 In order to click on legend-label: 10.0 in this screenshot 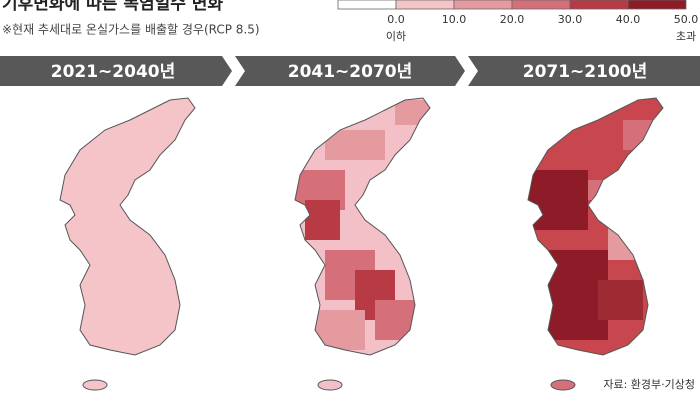, I will do `click(454, 19)`.